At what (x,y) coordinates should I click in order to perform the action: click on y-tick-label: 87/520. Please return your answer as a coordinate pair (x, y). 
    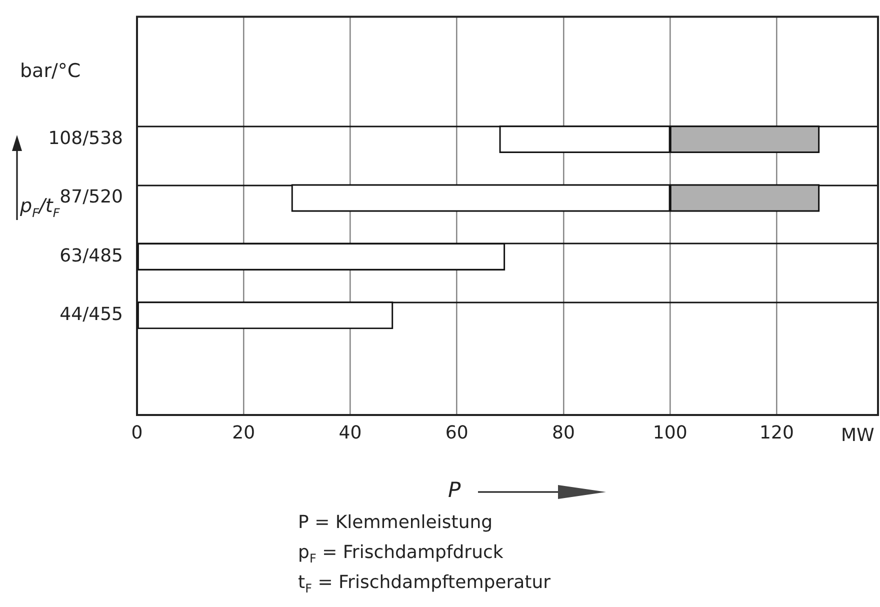
    Looking at the image, I should click on (91, 197).